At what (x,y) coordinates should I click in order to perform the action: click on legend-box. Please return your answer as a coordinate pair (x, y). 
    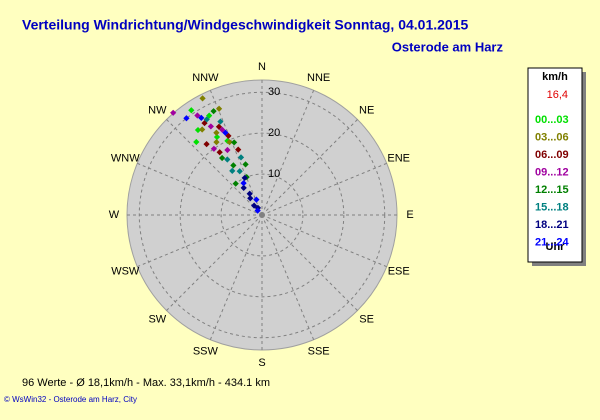
    Looking at the image, I should click on (555, 165).